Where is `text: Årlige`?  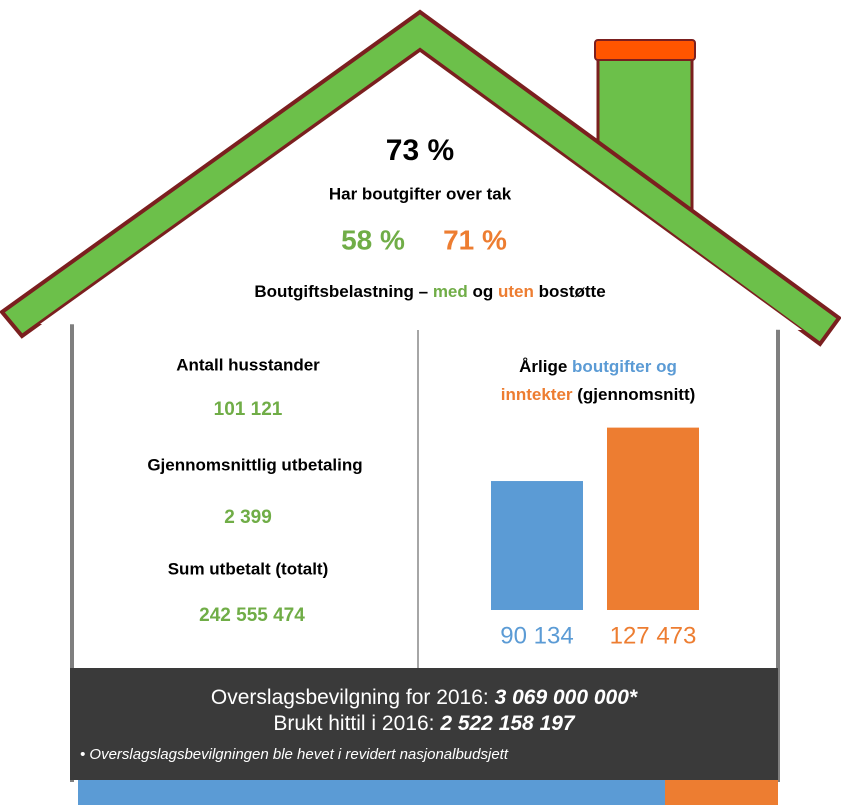 text: Årlige is located at coordinates (545, 366).